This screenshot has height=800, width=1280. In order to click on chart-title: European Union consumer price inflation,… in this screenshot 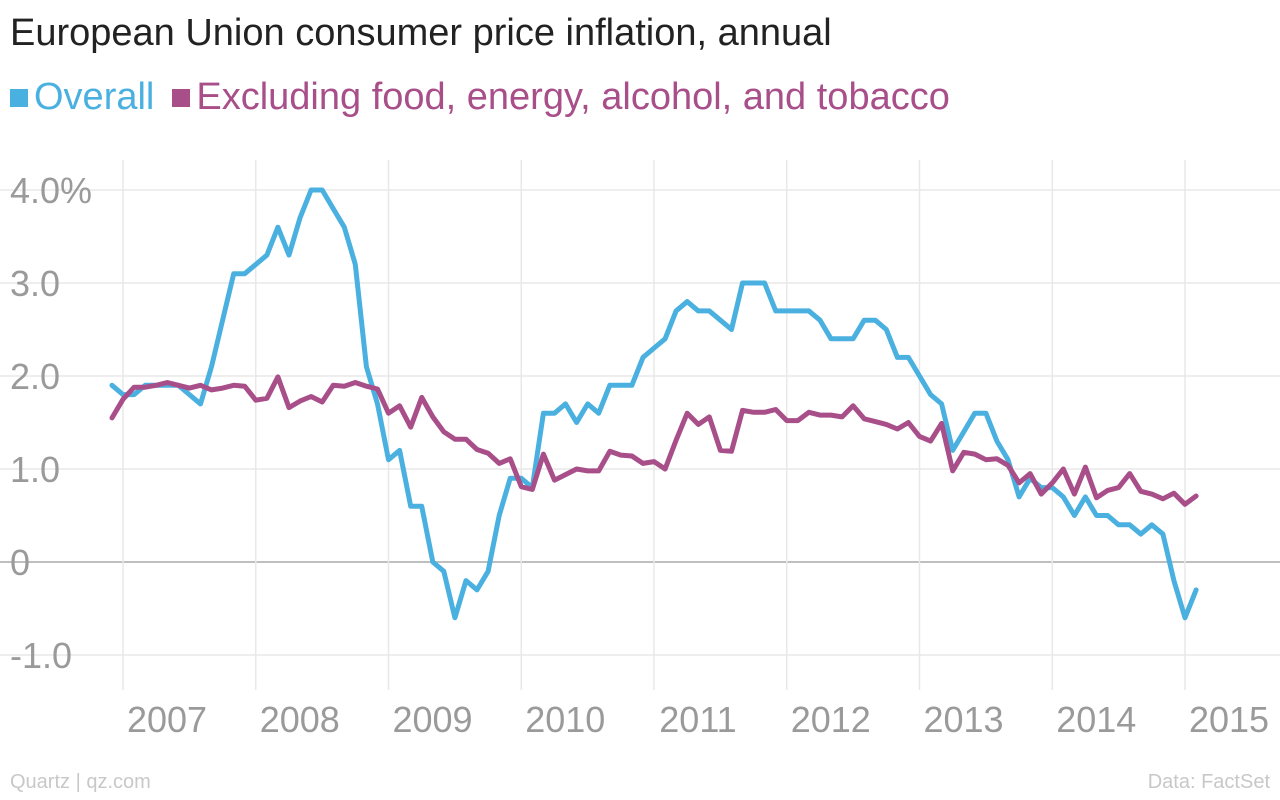, I will do `click(421, 33)`.